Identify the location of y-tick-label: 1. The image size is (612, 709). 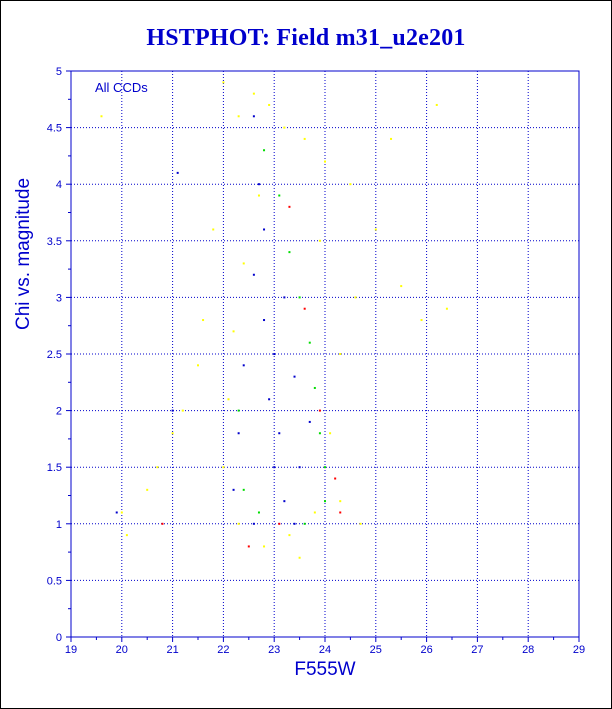
(59, 525).